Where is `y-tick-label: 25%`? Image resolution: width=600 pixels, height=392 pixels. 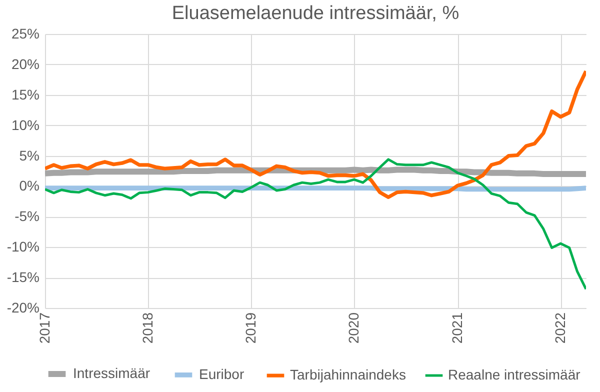 y-tick-label: 25% is located at coordinates (25, 34).